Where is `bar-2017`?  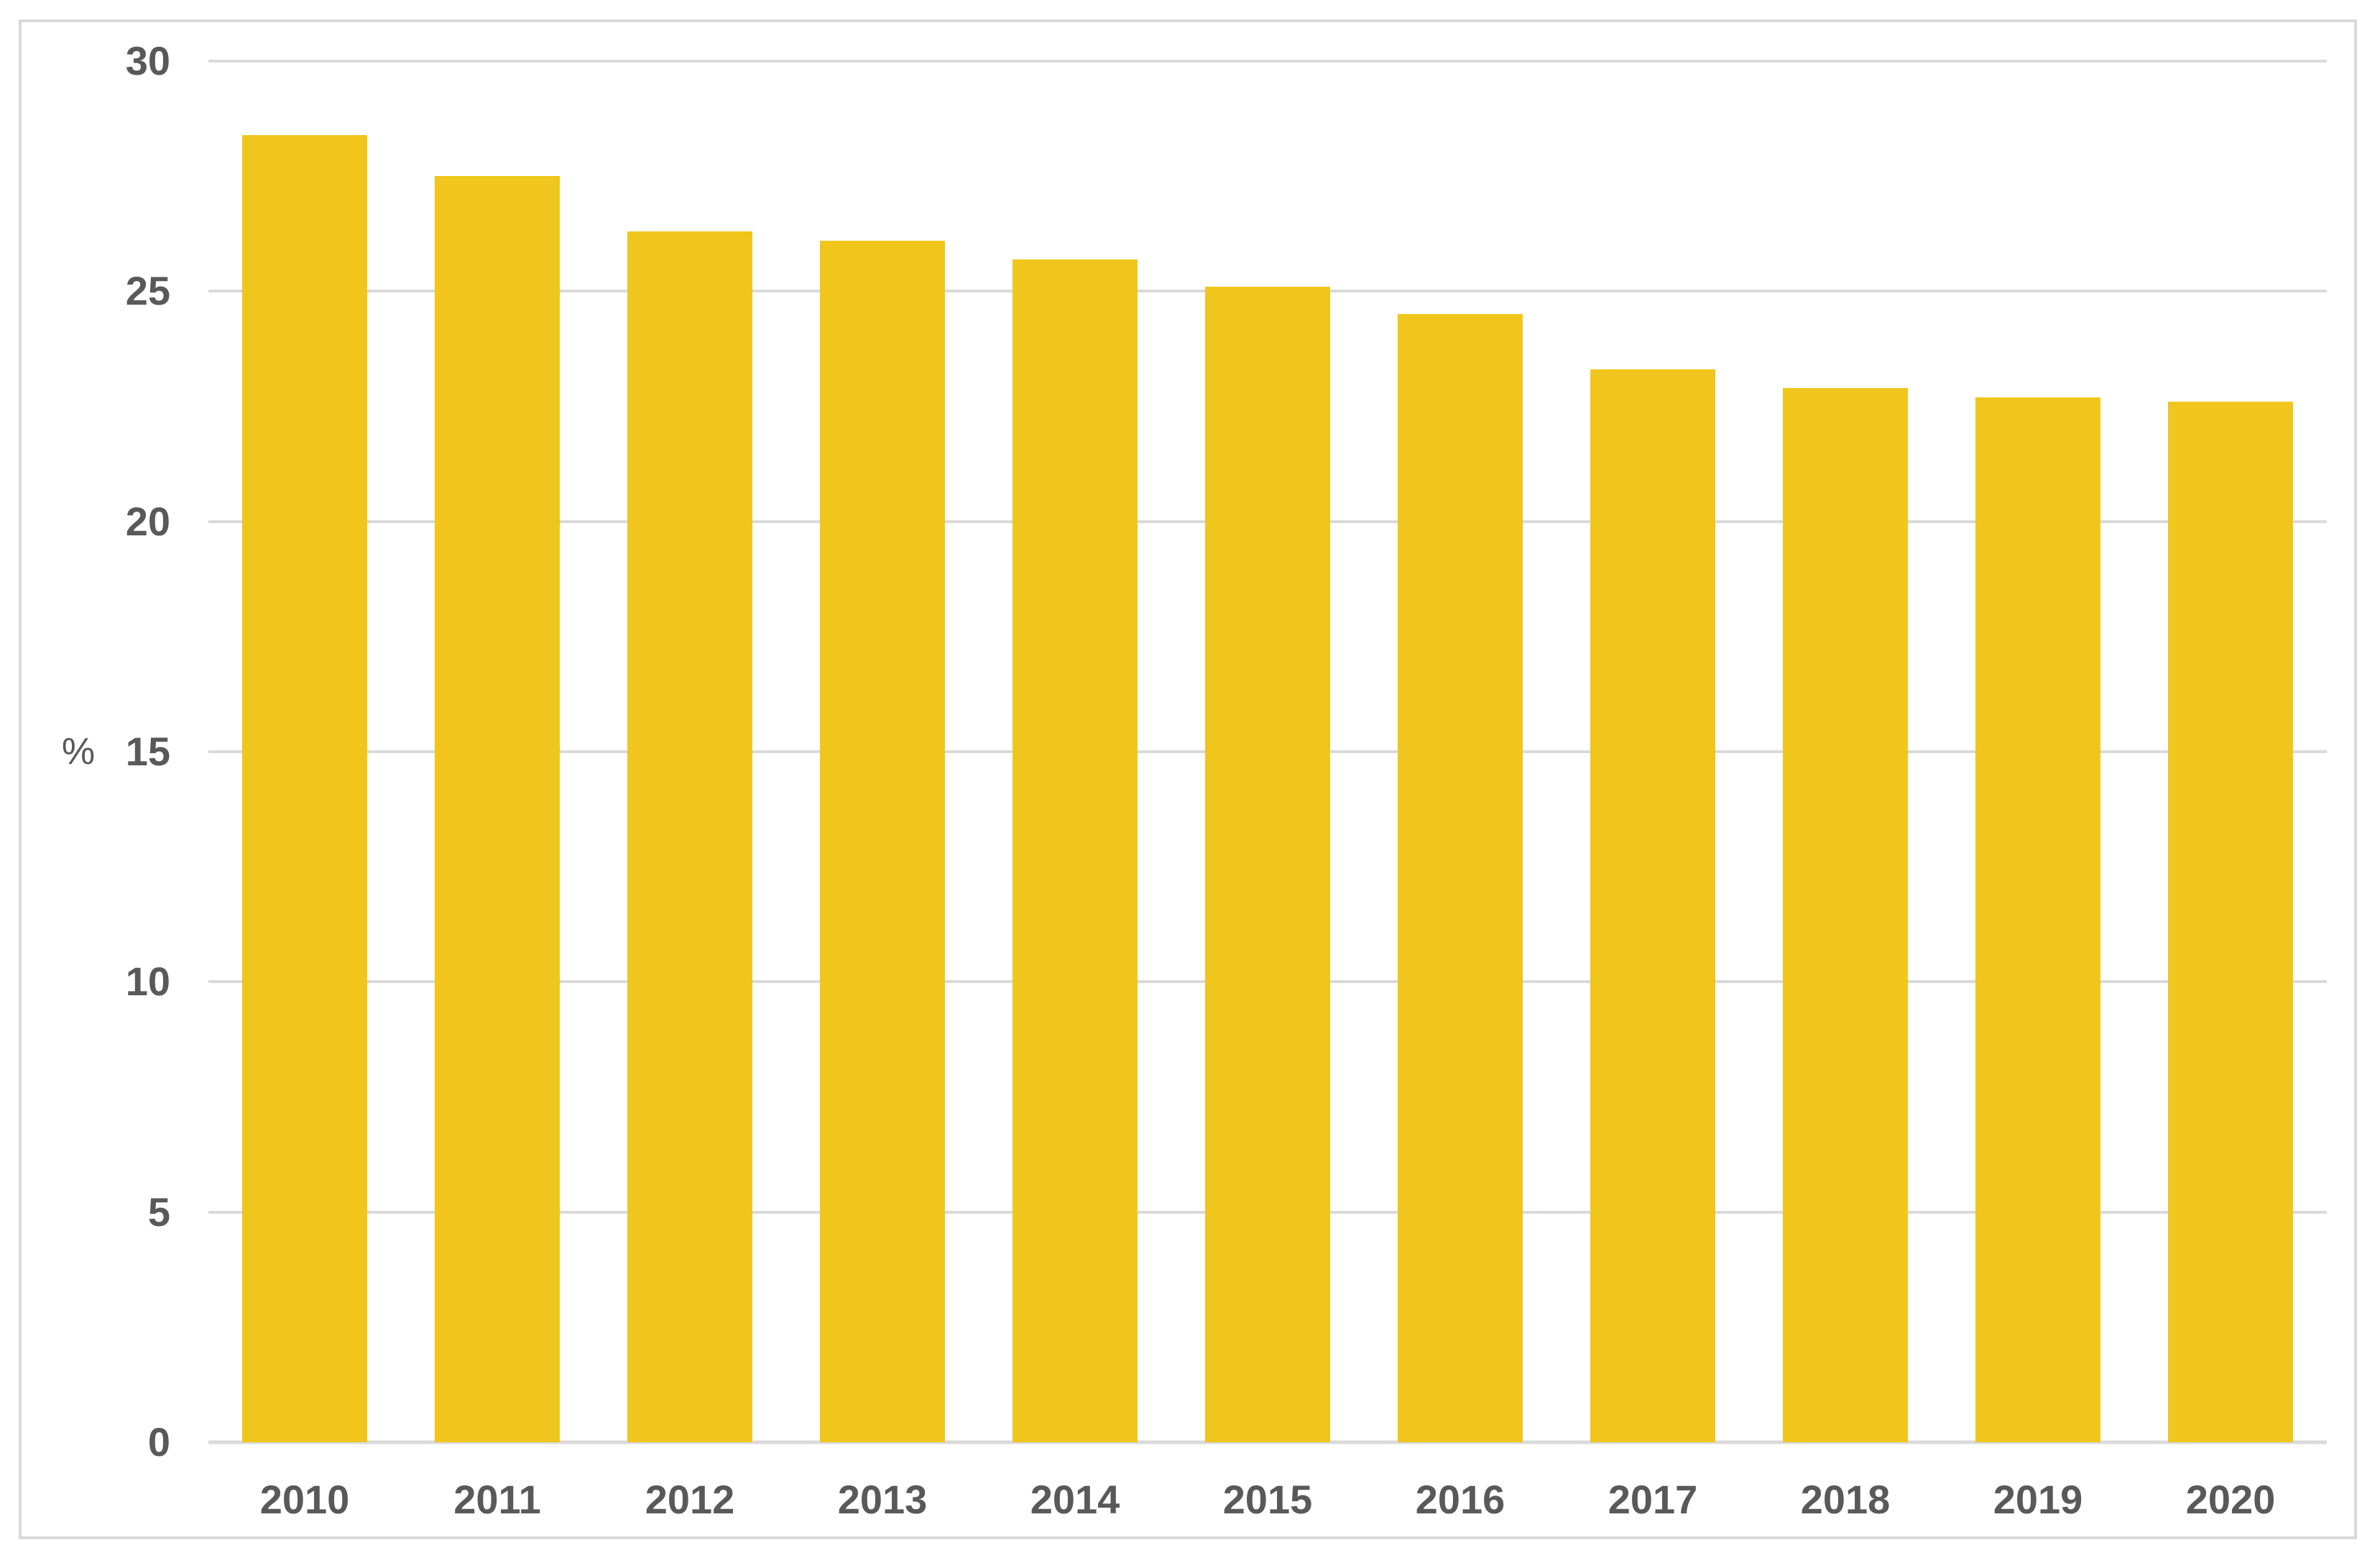
bar-2017 is located at coordinates (1652, 905).